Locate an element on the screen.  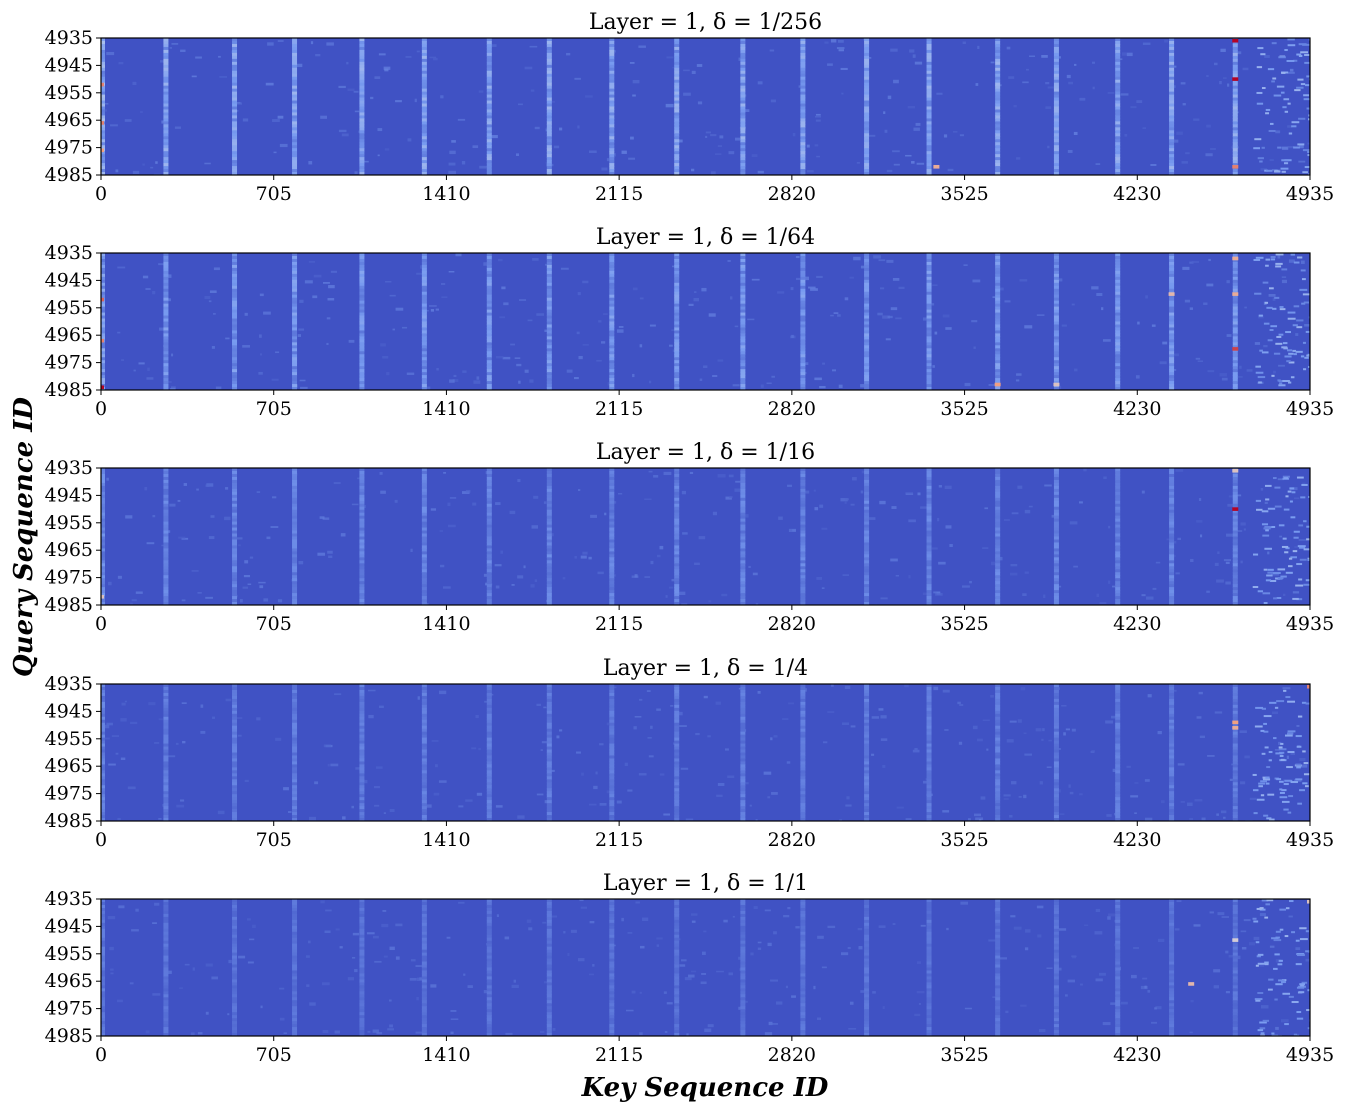
y-tick-label: 4965 is located at coordinates (69, 335).